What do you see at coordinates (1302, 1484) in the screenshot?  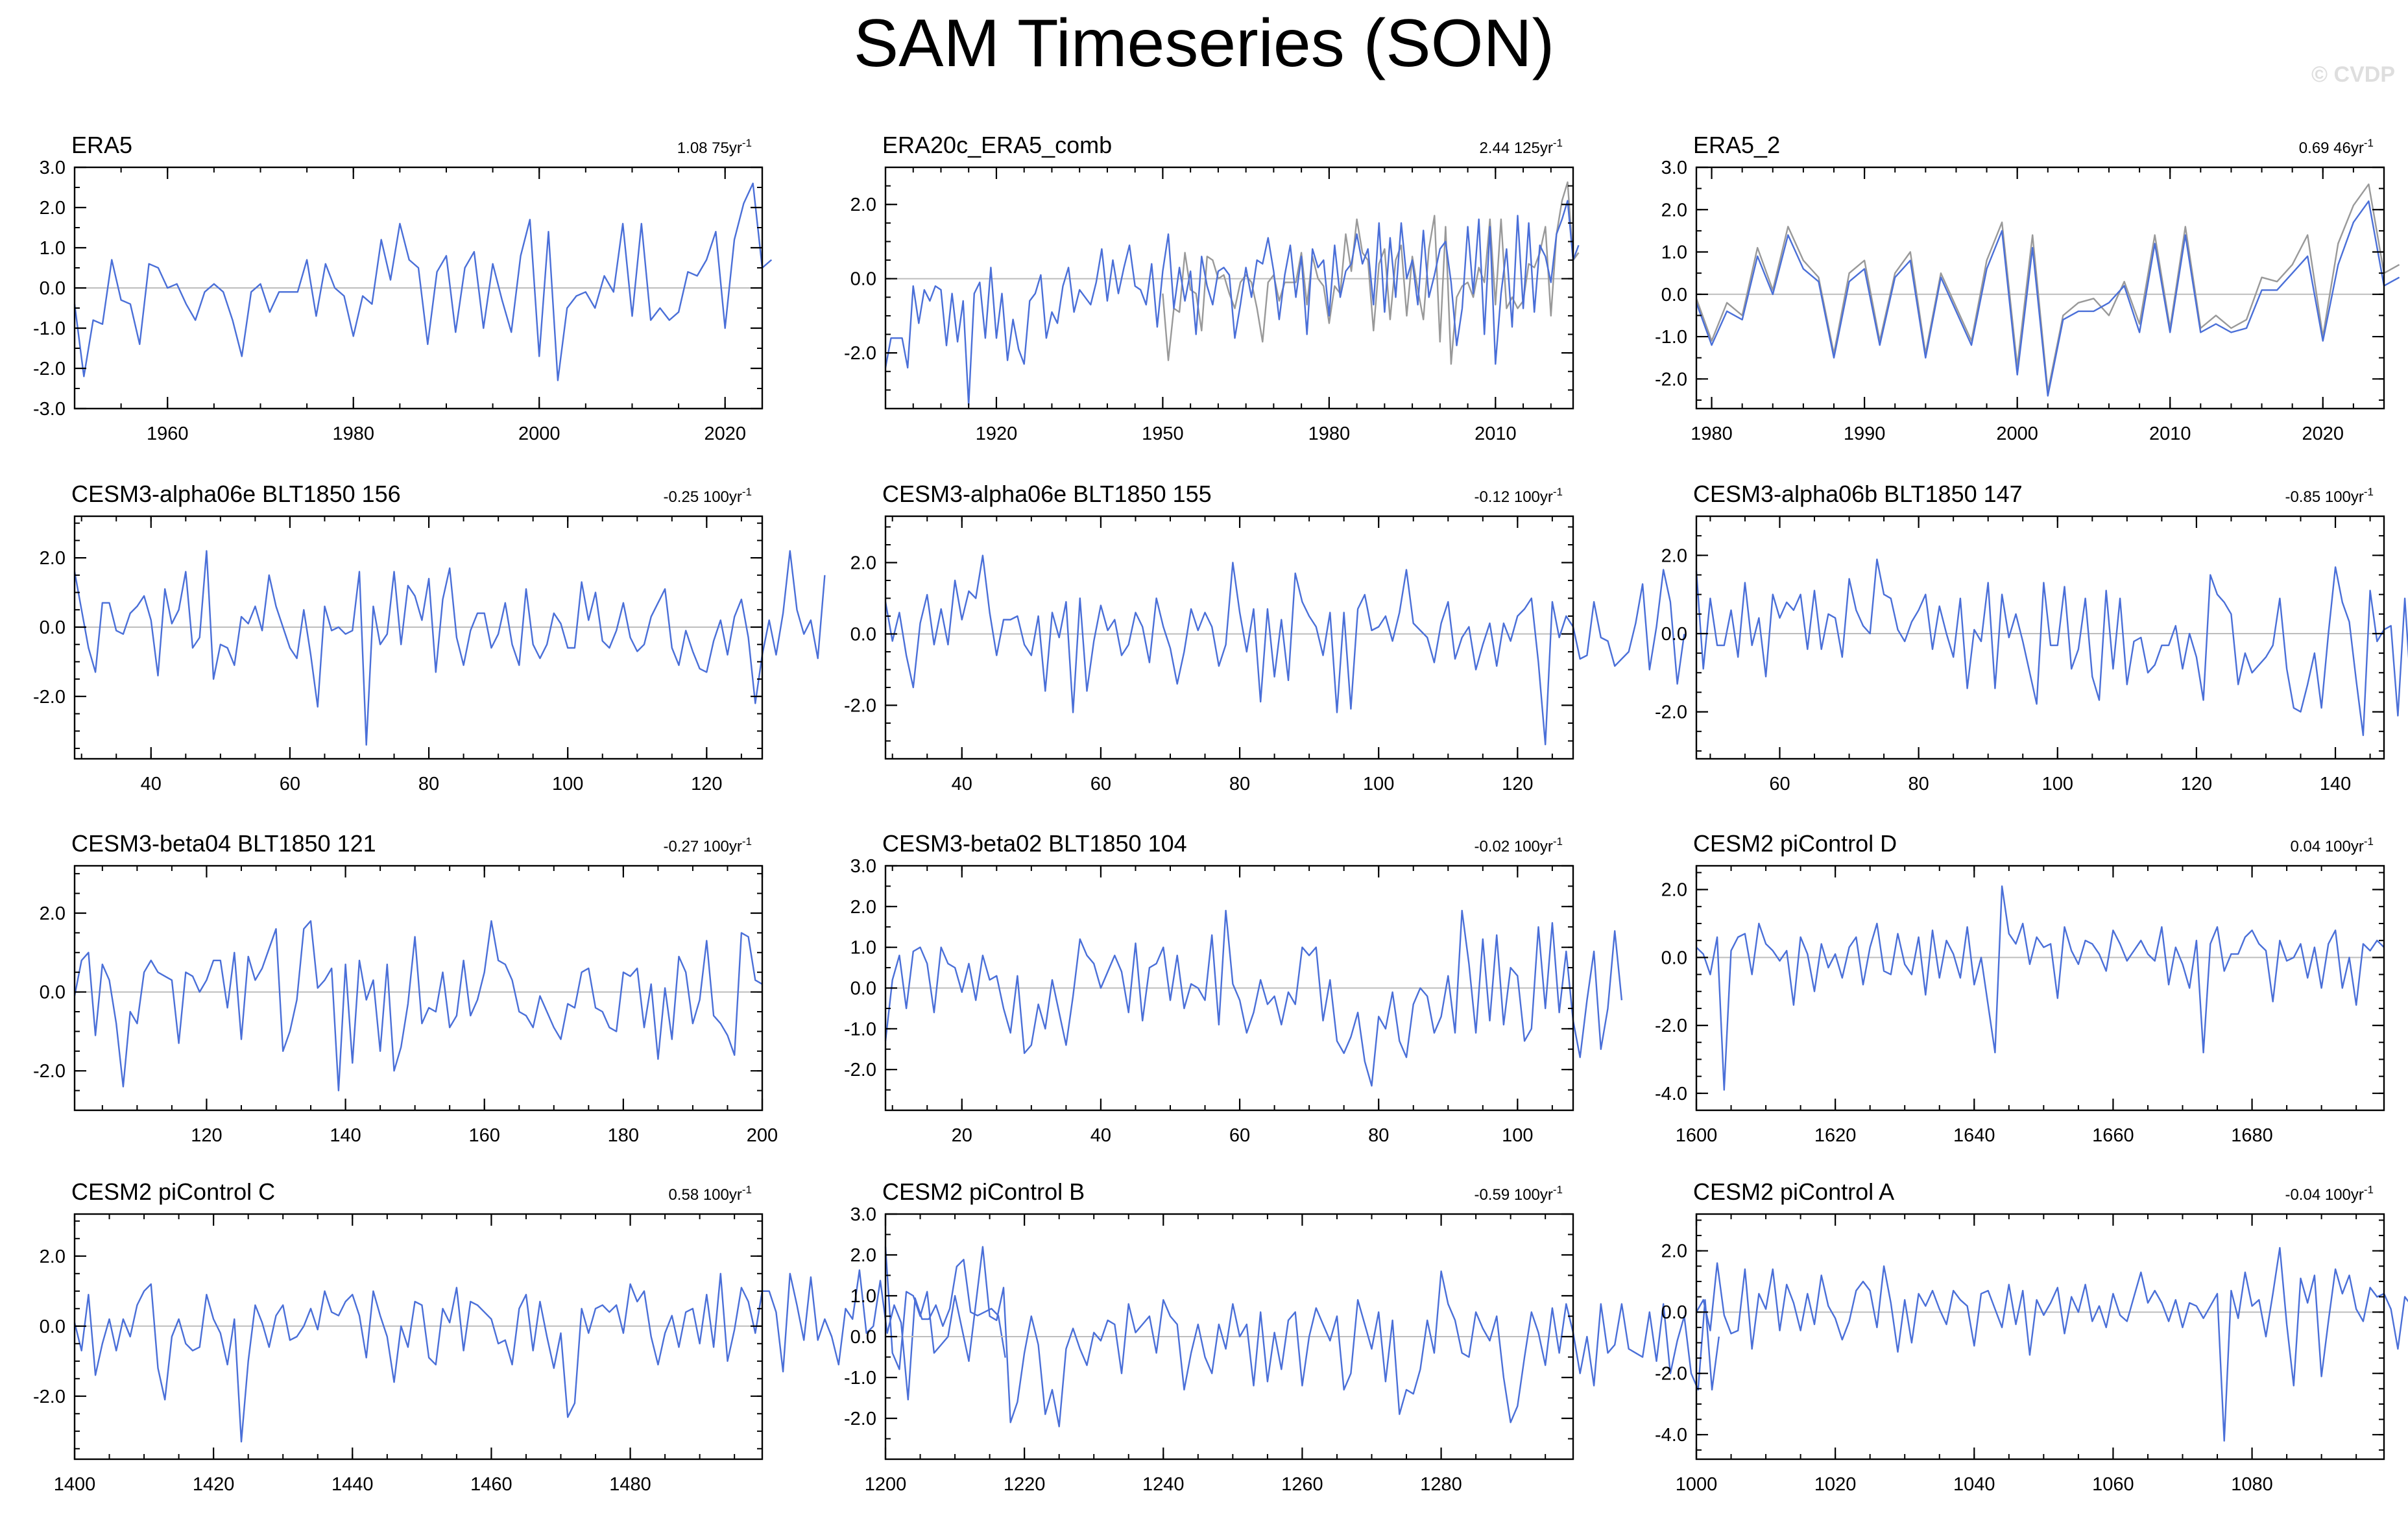 I see `x-tick-label: 1260` at bounding box center [1302, 1484].